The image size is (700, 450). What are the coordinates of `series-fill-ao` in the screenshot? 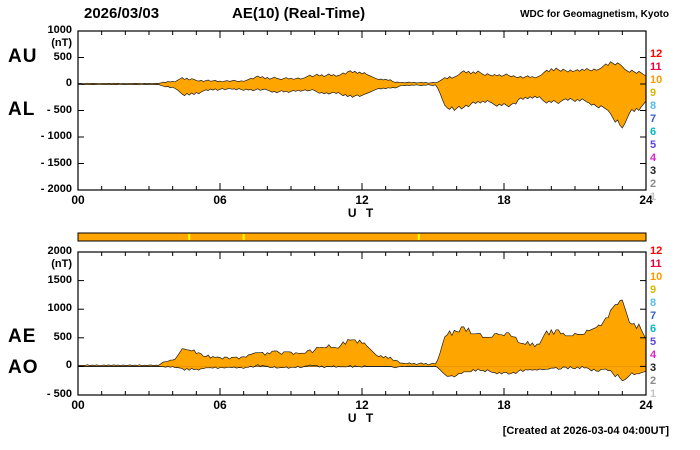 It's located at (362, 372).